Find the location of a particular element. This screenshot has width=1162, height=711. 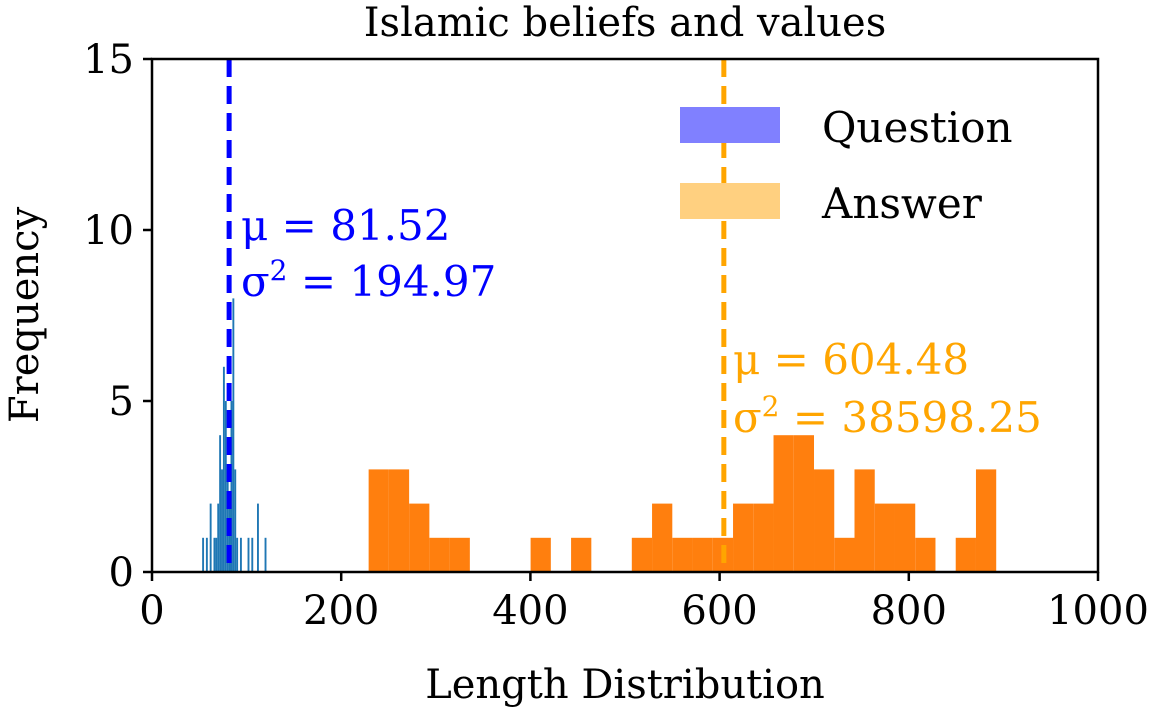

x-tick-label: 1000 is located at coordinates (1098, 611).